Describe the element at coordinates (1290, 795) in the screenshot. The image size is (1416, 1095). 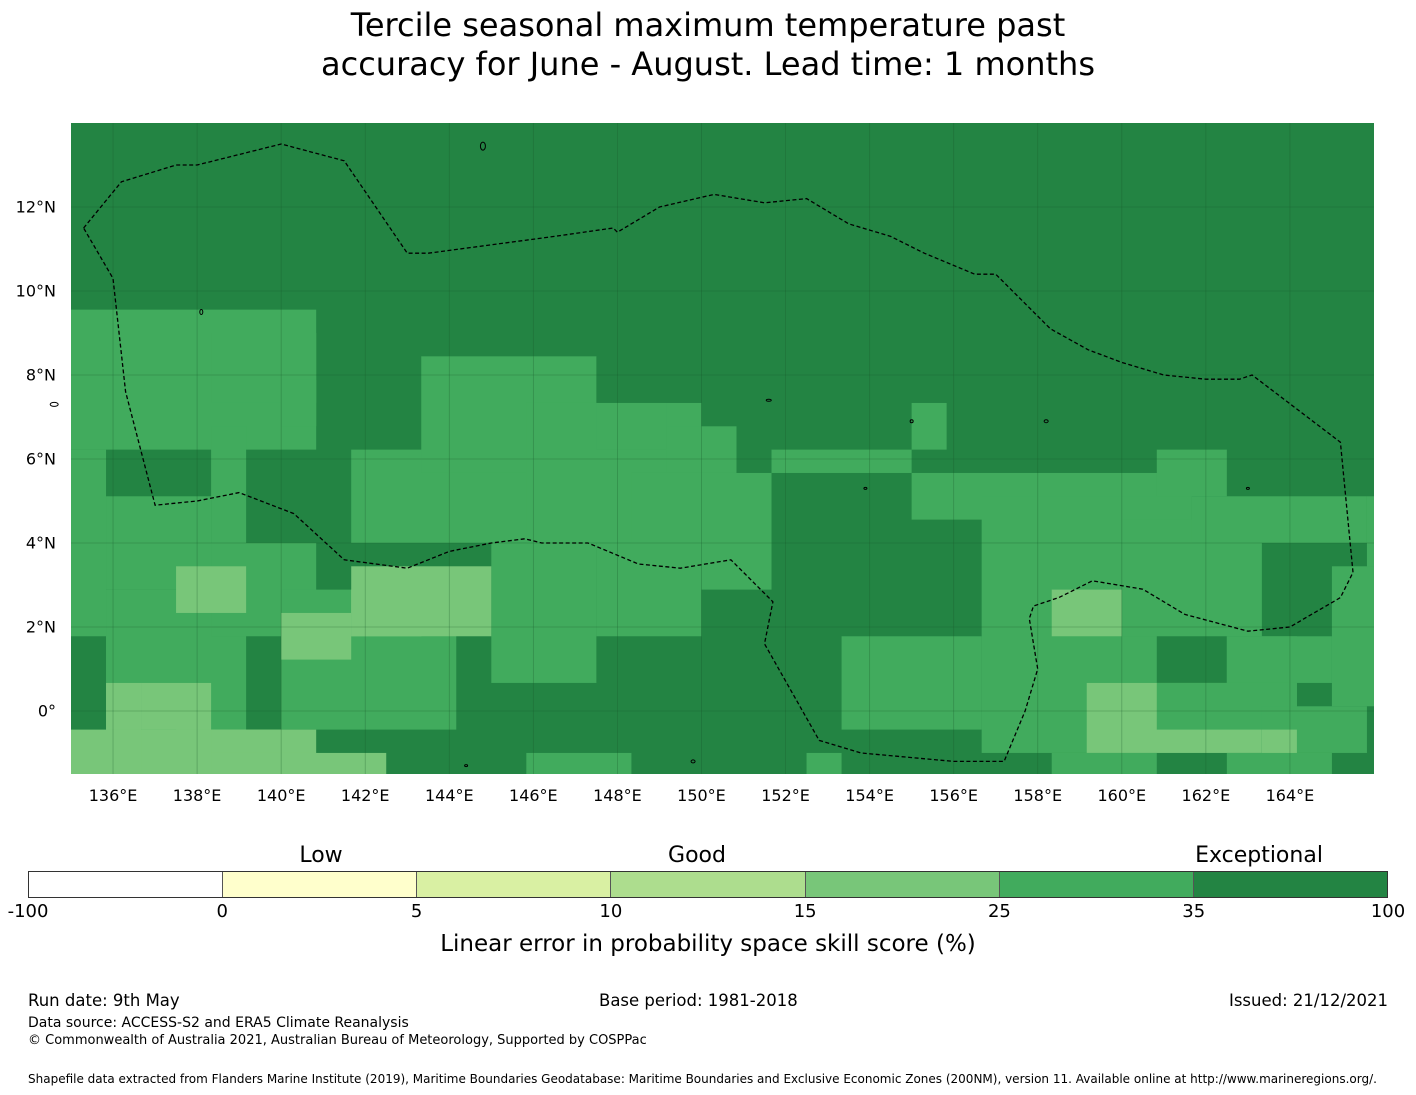
I see `longitude-tick-label: 164°E` at that location.